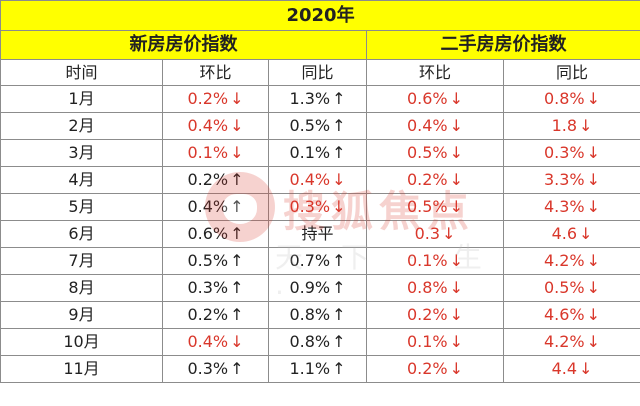 This screenshot has height=406, width=640. I want to click on cell-new-yoy: 0.5% ↑, so click(317, 126).